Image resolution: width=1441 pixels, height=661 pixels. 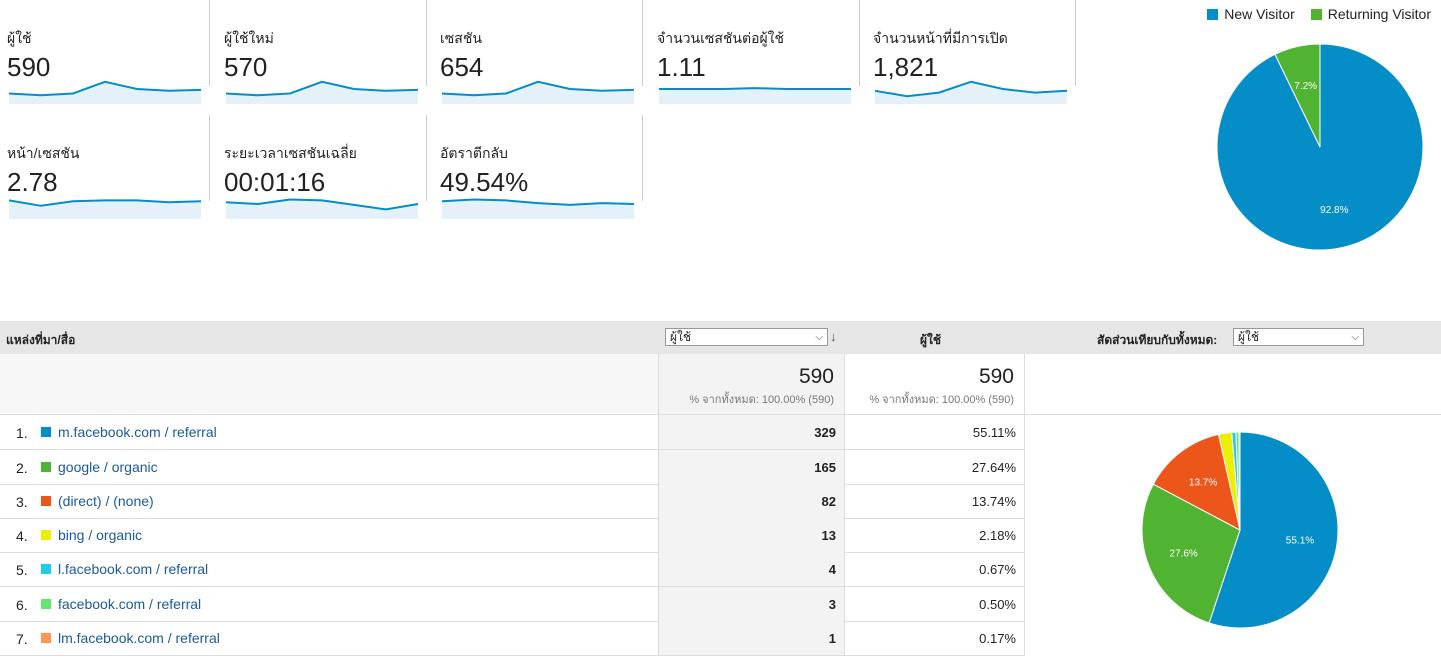 What do you see at coordinates (1305, 86) in the screenshot?
I see `pie-slice-label: 7.2%` at bounding box center [1305, 86].